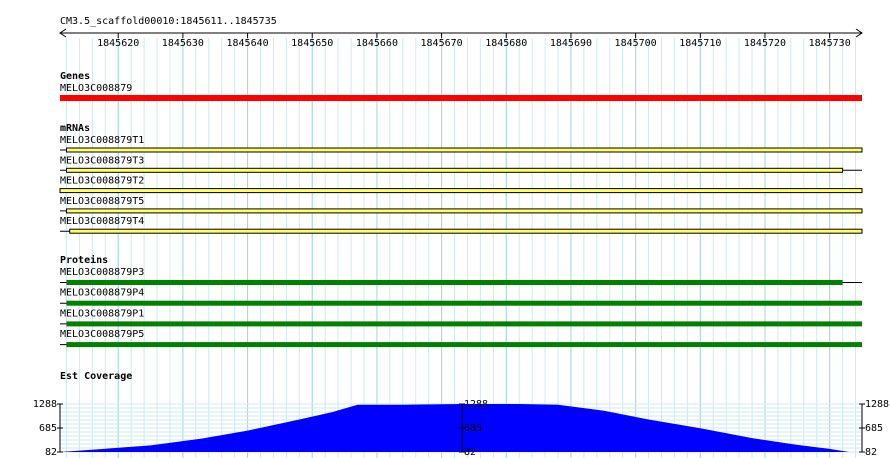 This screenshot has height=458, width=890. What do you see at coordinates (700, 43) in the screenshot?
I see `ruler-tick-label: 1845710` at bounding box center [700, 43].